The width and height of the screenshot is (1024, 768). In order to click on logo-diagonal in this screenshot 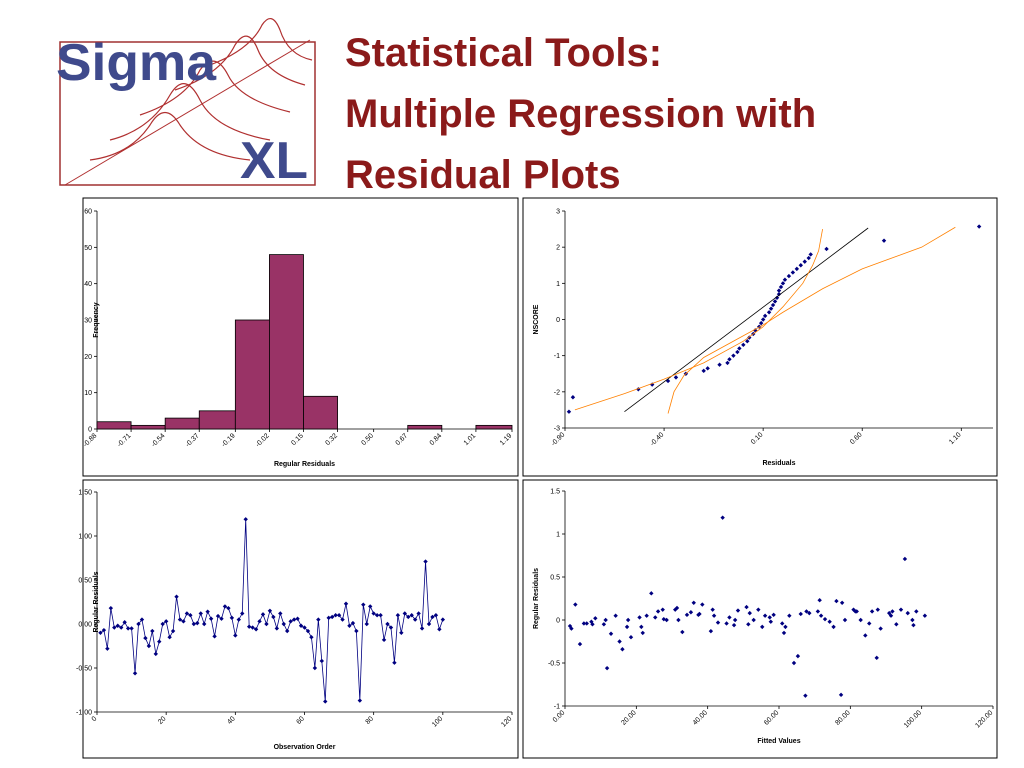, I will do `click(187, 112)`.